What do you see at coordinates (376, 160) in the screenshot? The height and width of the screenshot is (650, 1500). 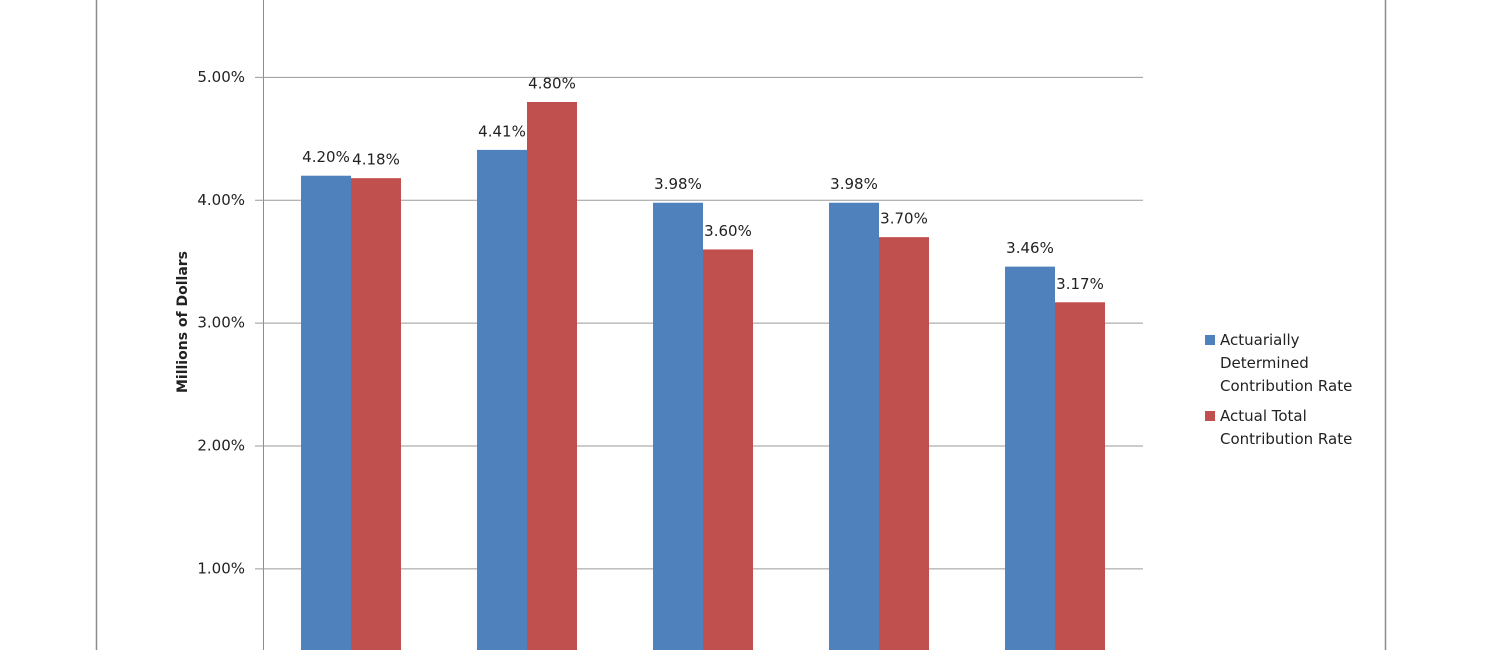 I see `data-label: 4.18%` at bounding box center [376, 160].